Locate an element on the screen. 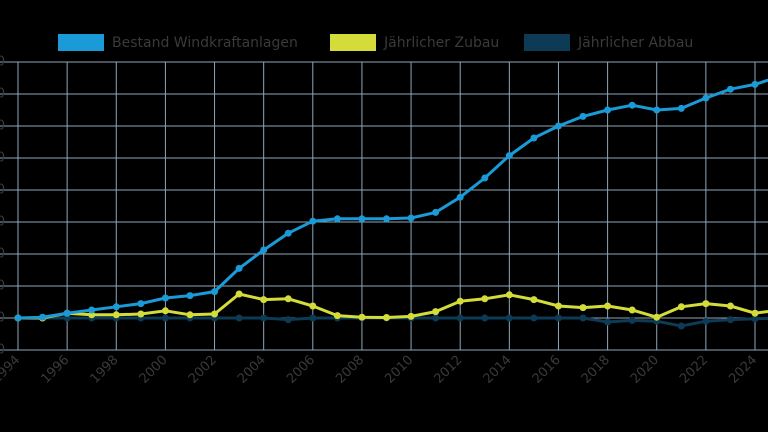 Image resolution: width=768 pixels, height=432 pixels. x-tick-label: 1996 is located at coordinates (55, 370).